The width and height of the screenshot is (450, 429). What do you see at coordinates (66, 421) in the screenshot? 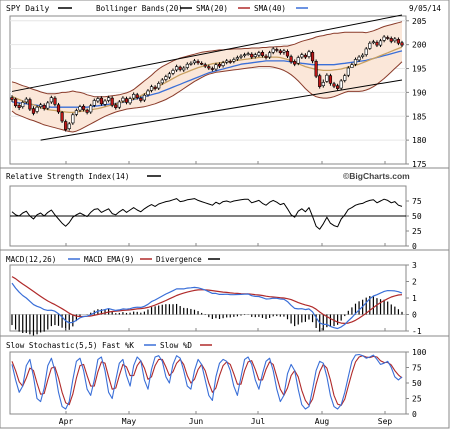
I see `x-tick-label: Apr` at bounding box center [66, 421].